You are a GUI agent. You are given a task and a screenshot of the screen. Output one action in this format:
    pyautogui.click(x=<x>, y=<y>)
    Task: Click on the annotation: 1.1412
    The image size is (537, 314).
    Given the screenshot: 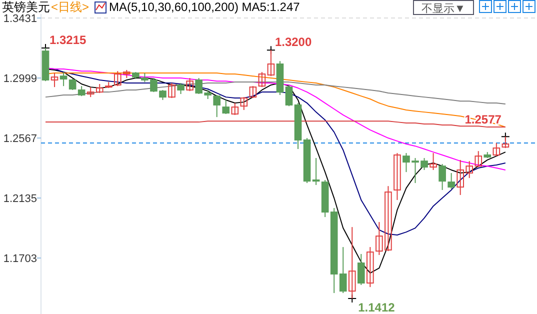 What is the action you would take?
    pyautogui.click(x=377, y=307)
    